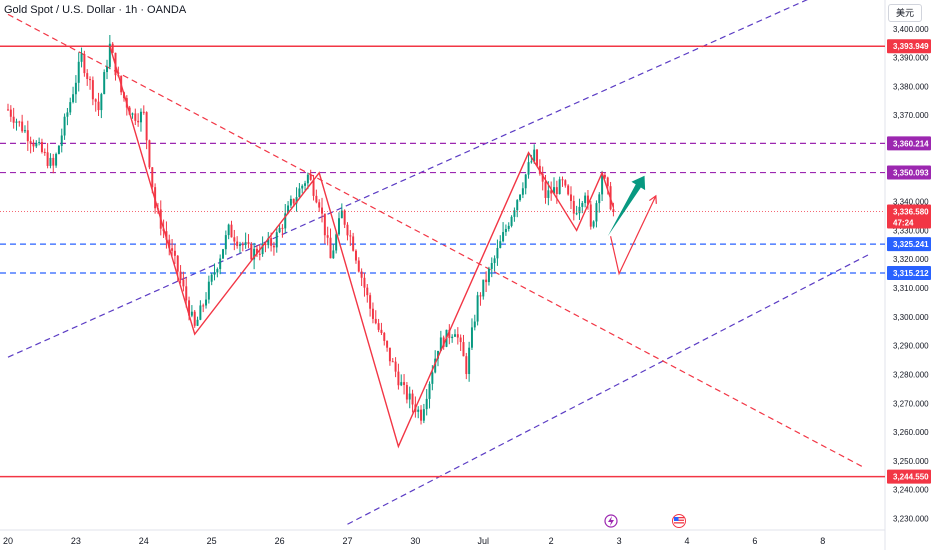 The width and height of the screenshot is (932, 550). I want to click on price-level-label: 3,315.212, so click(911, 273).